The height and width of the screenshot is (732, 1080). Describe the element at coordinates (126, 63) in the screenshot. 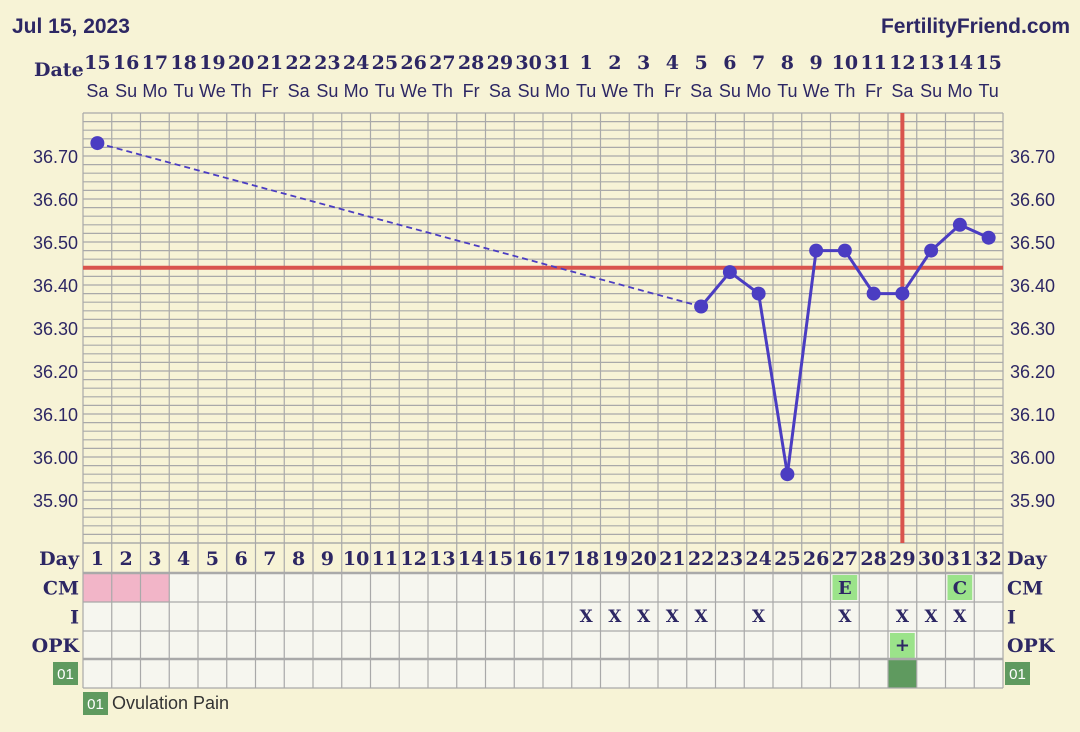

I see `date-label: 16` at that location.